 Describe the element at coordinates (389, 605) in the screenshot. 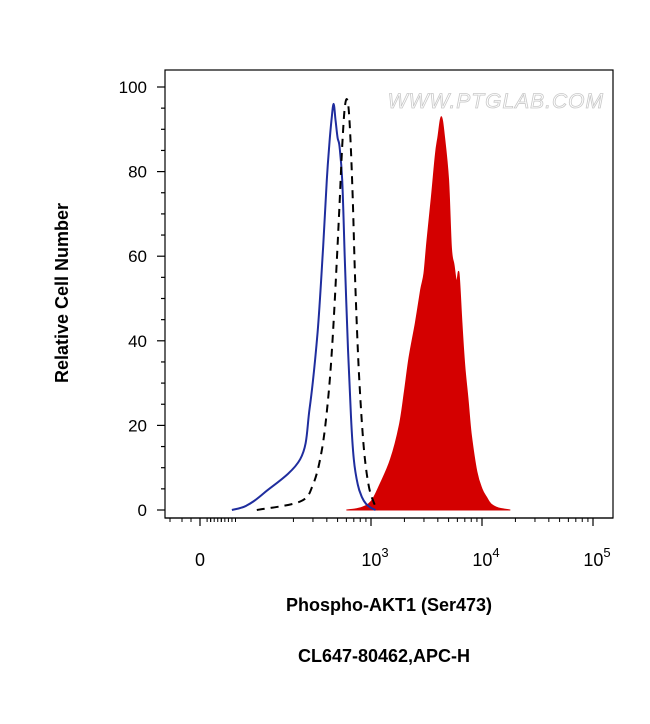

I see `x-axis-label: Phospho-AKT1 (Ser473)` at that location.